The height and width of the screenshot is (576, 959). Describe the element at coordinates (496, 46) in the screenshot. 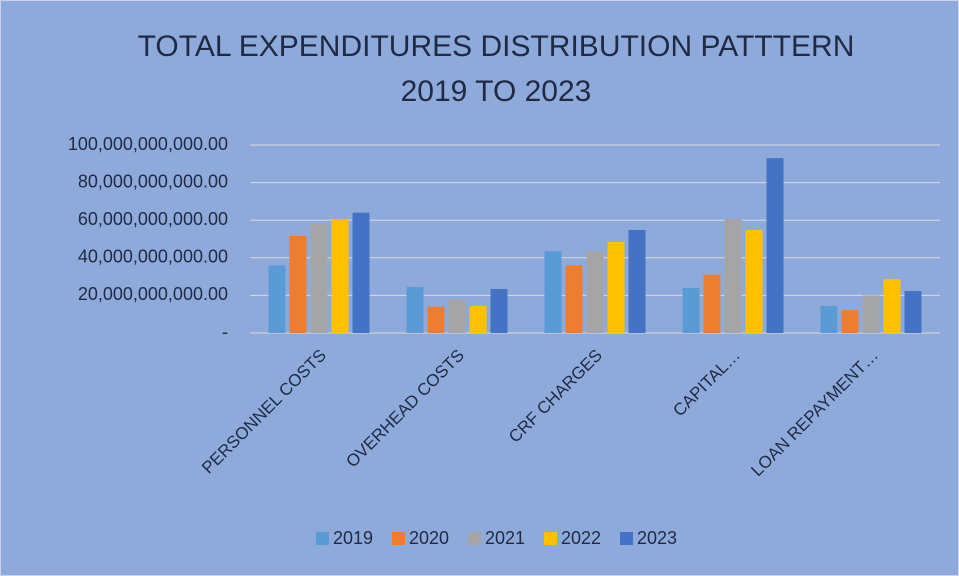

I see `chart-title: TOTAL EXPENDITURES DISTRIBUTION PATTTERN` at that location.